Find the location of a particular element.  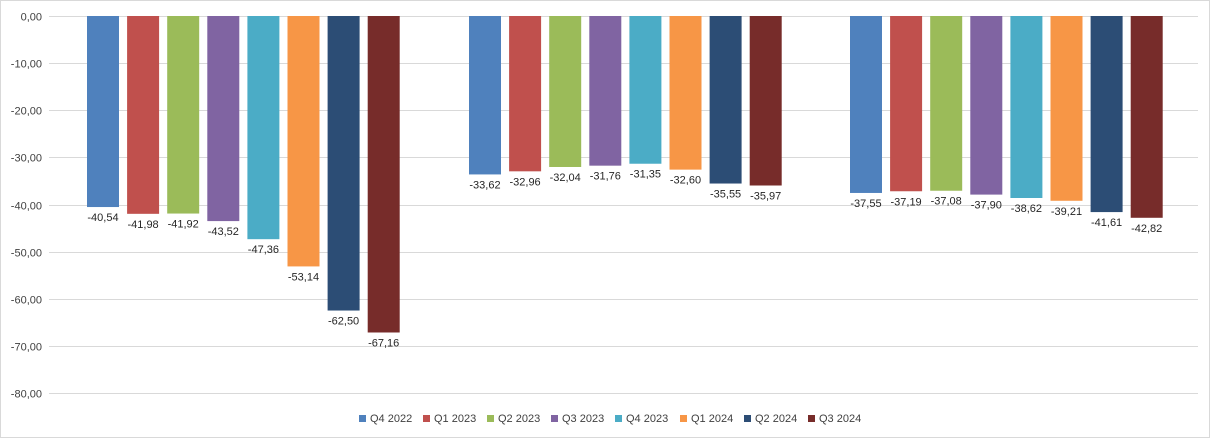

data-label: -41,98 is located at coordinates (142, 225).